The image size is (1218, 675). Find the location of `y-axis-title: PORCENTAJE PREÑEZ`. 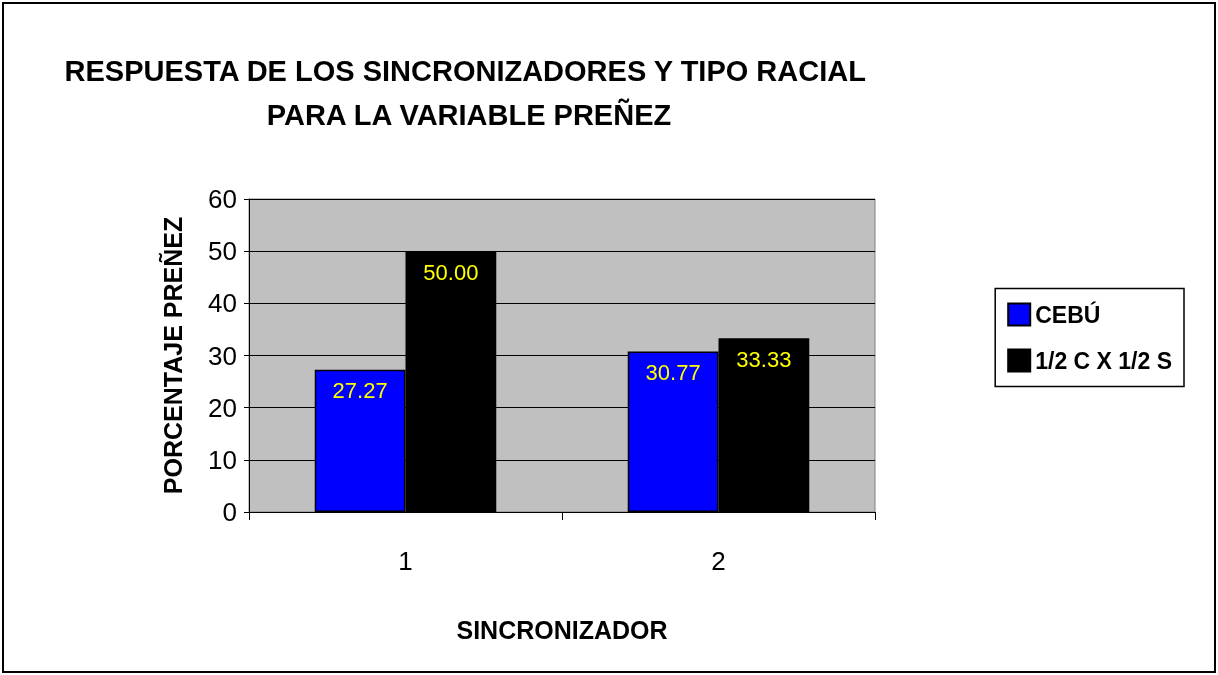

y-axis-title: PORCENTAJE PREÑEZ is located at coordinates (172, 355).